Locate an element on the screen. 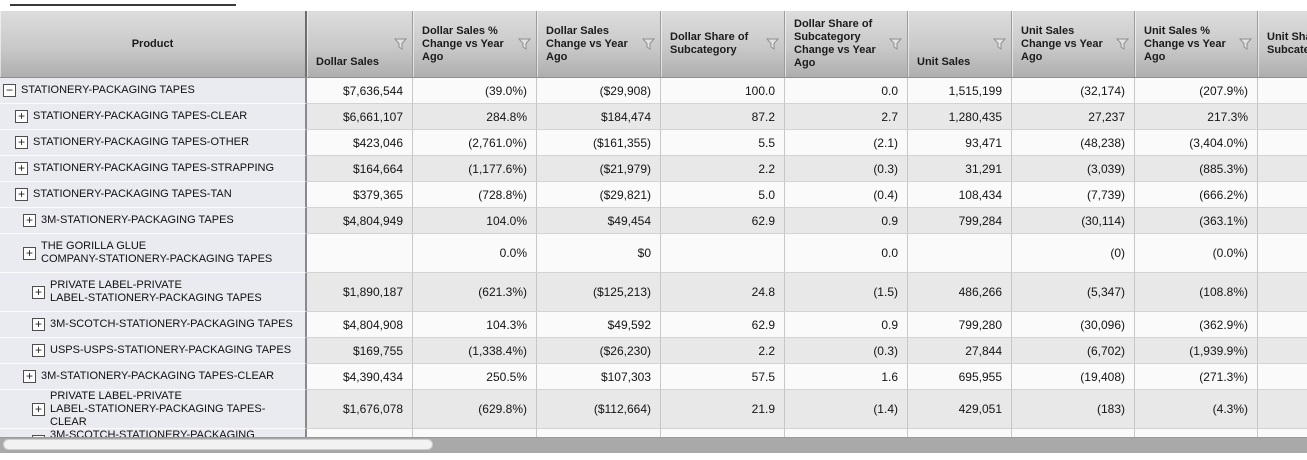  grid-cell-dollar-share-of-subcategory: 5.0 is located at coordinates (723, 195).